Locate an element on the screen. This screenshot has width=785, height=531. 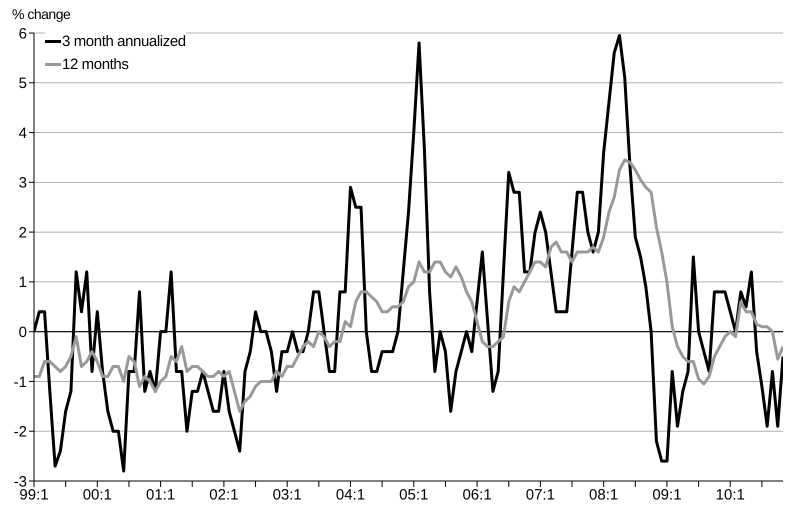
y-tick-label: 6 is located at coordinates (22, 33).